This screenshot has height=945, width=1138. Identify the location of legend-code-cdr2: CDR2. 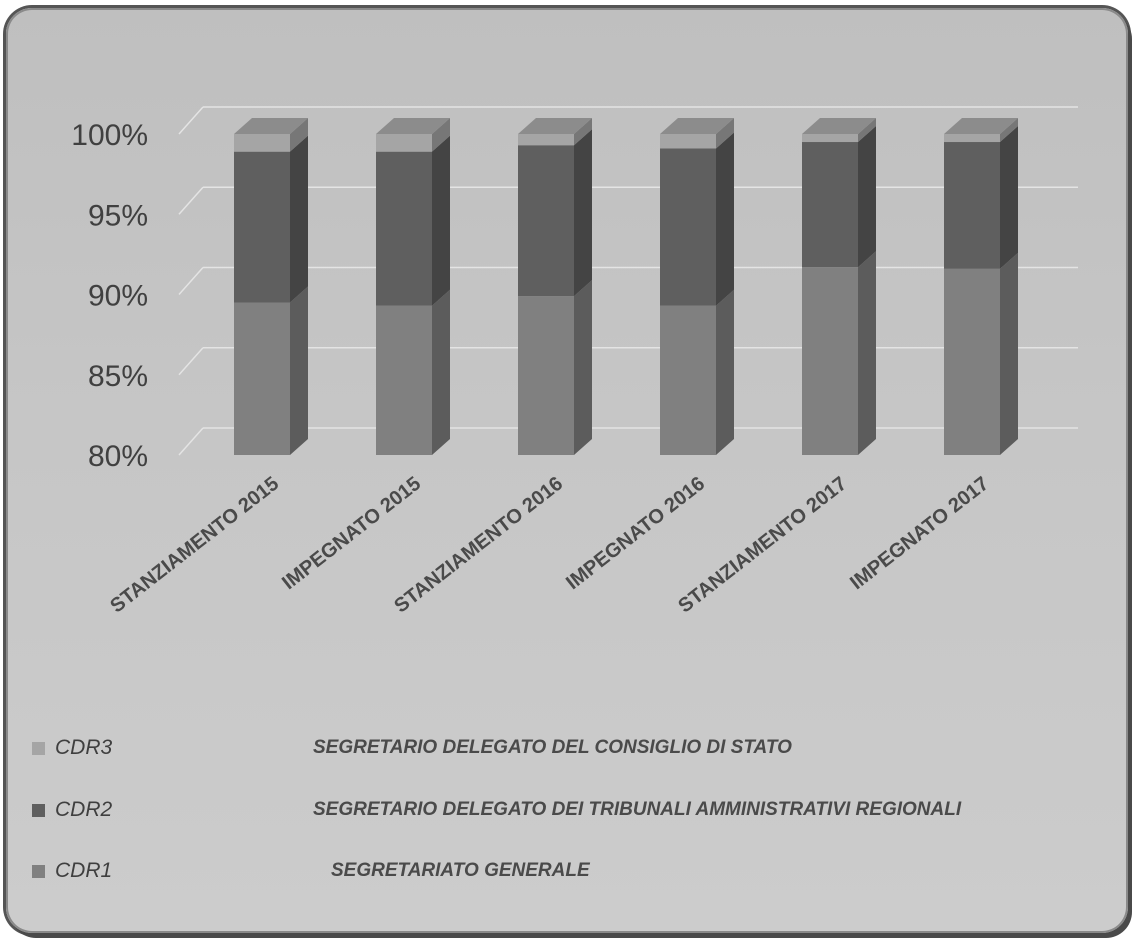
(84, 809).